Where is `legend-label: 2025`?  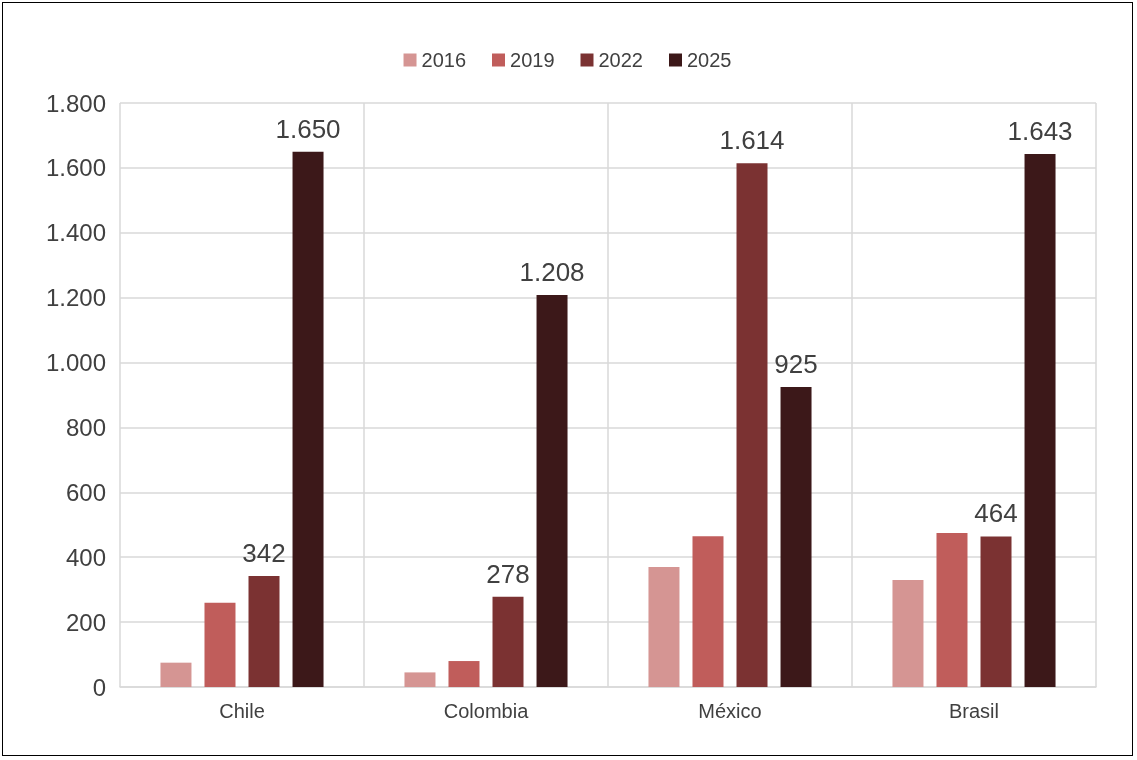
legend-label: 2025 is located at coordinates (709, 60).